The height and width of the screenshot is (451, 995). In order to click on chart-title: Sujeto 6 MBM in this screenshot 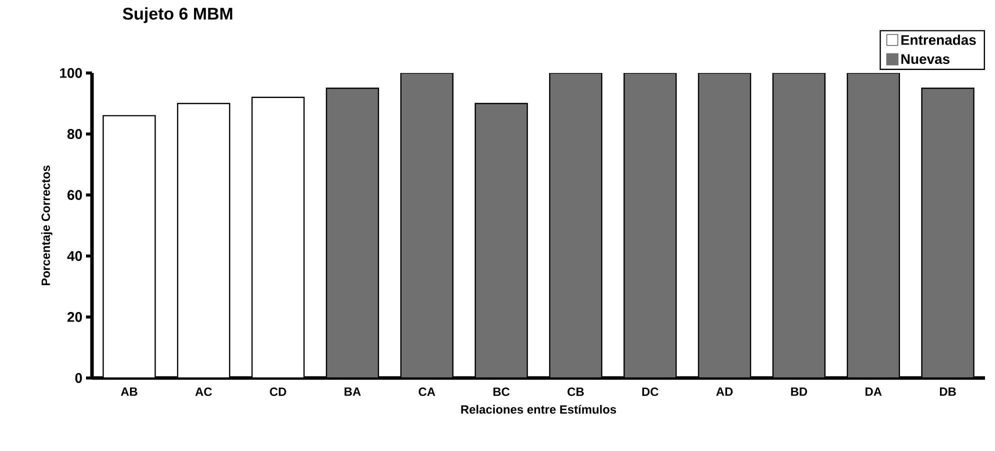, I will do `click(177, 15)`.